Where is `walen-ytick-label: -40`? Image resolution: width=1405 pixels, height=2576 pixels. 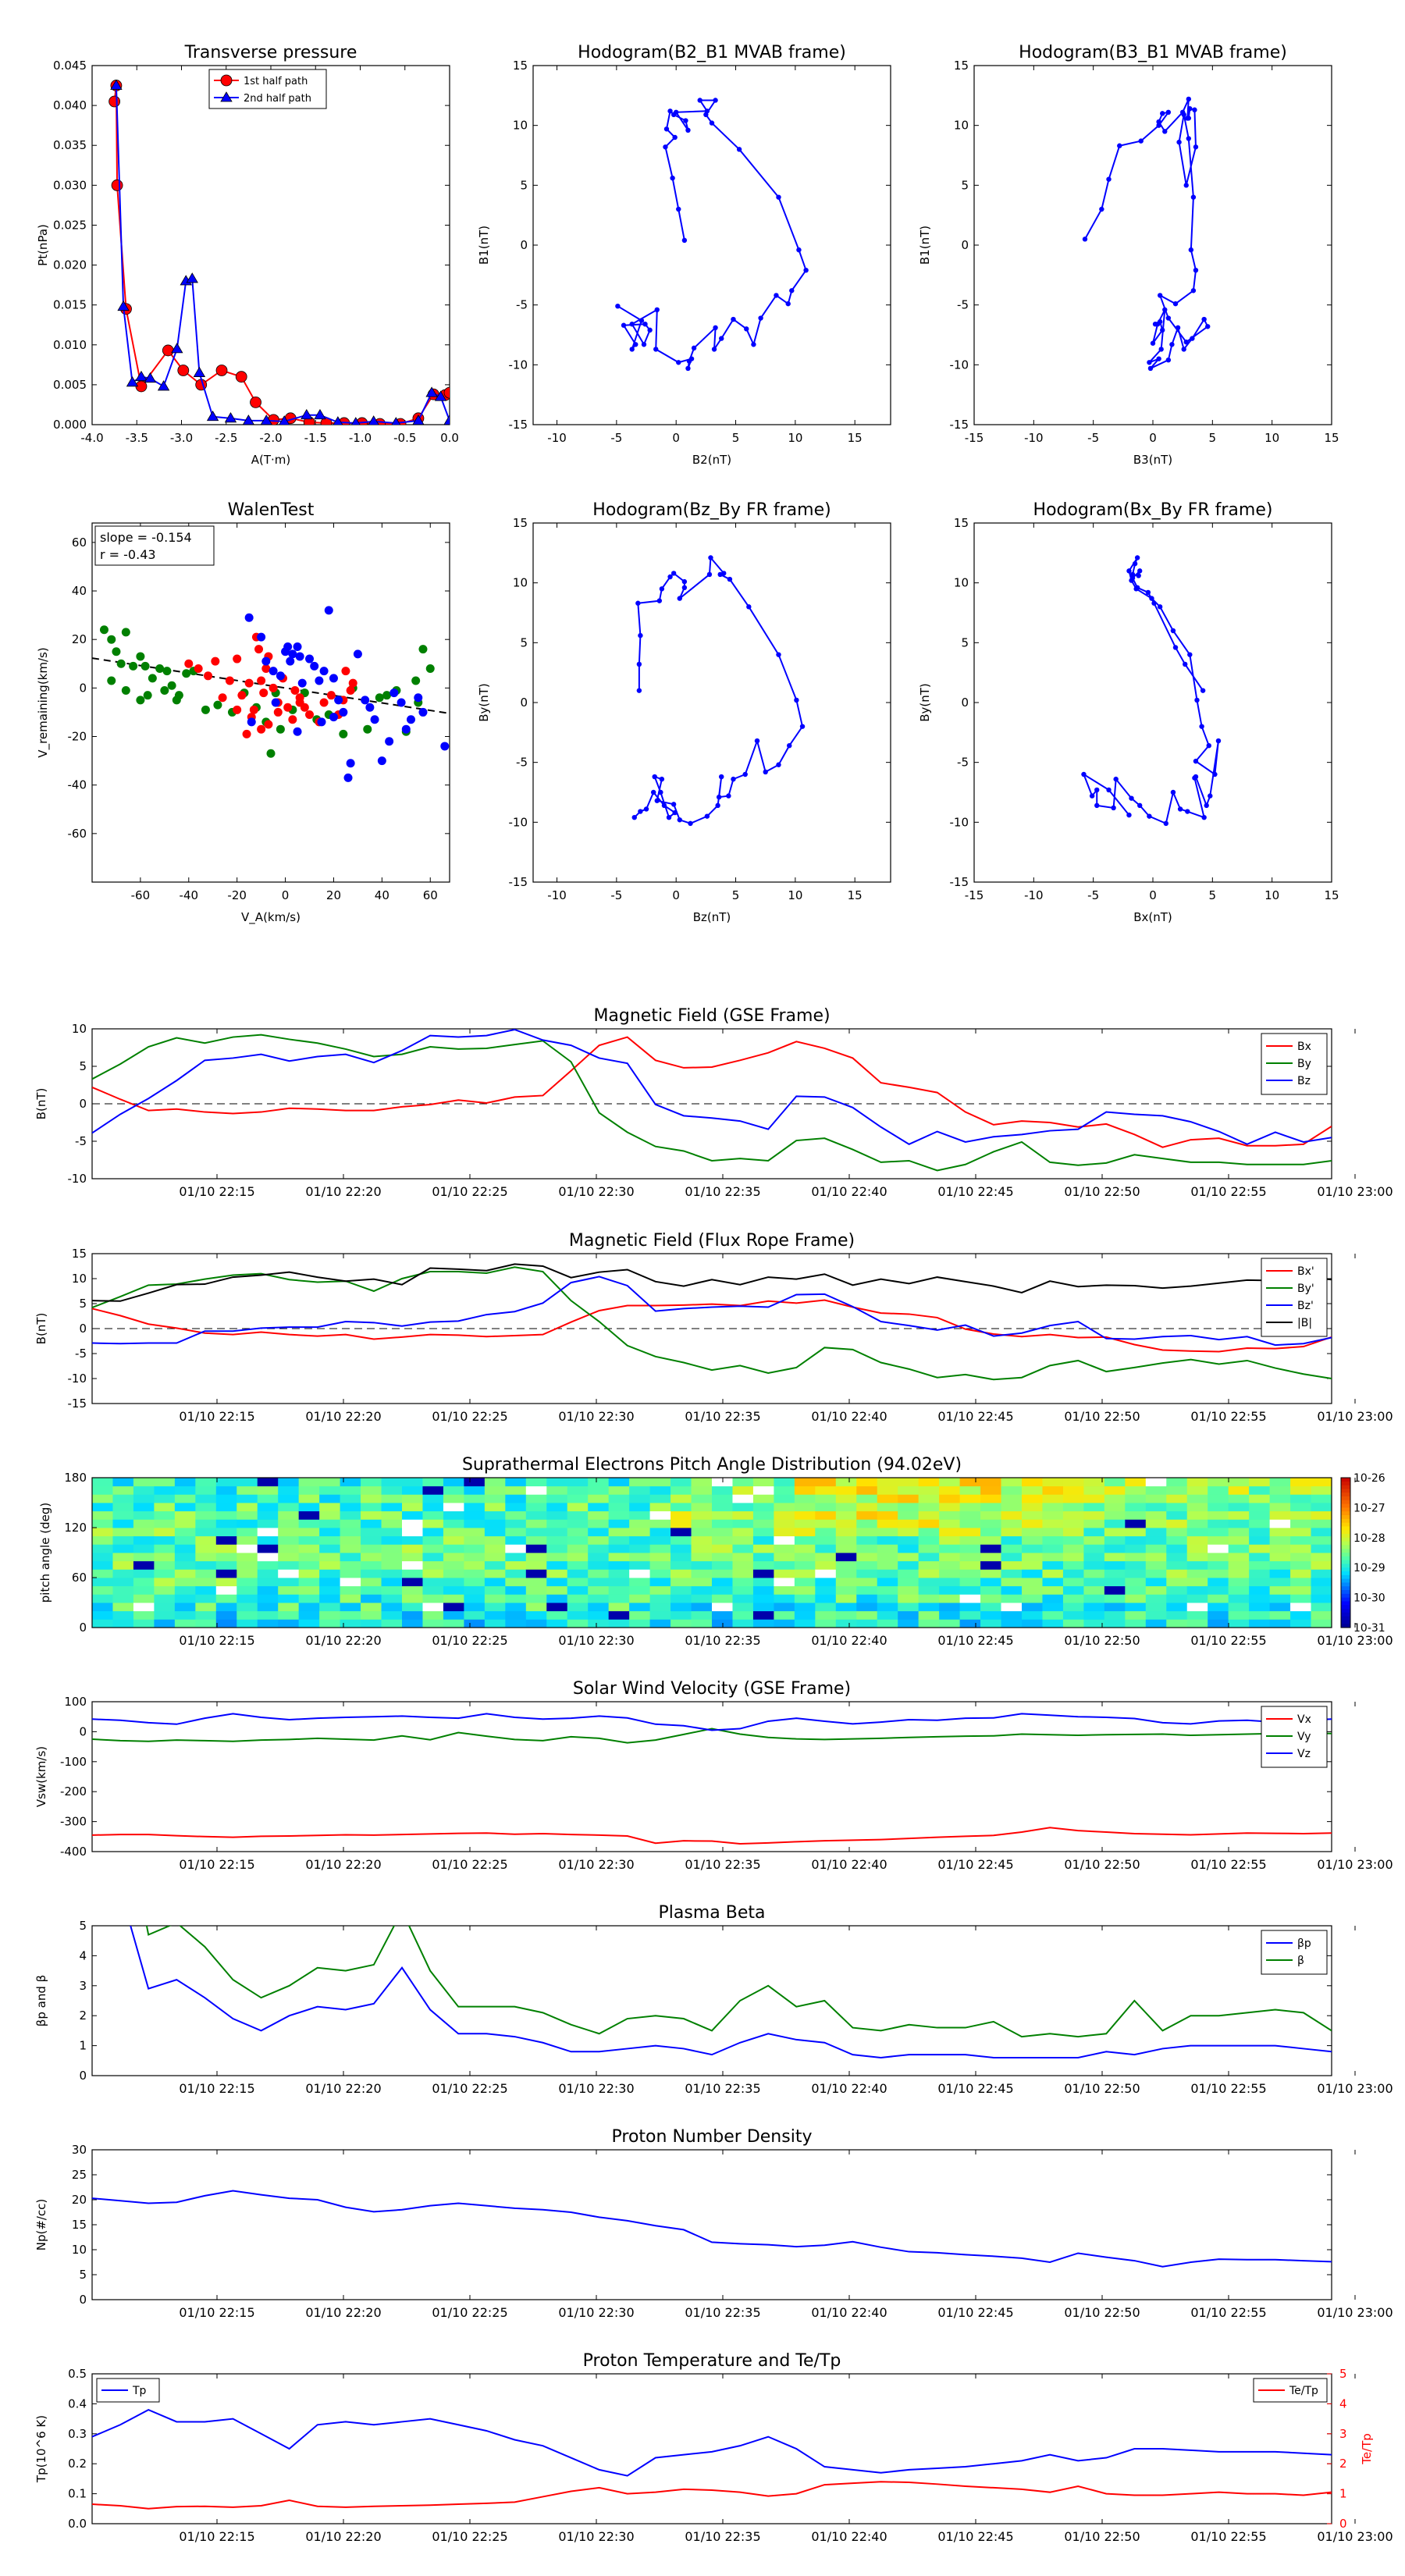 walen-ytick-label: -40 is located at coordinates (77, 785).